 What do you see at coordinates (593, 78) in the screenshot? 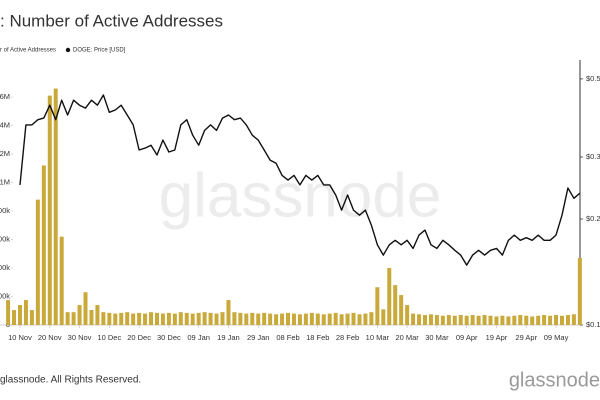
I see `y2-tick-label: $0.5` at bounding box center [593, 78].